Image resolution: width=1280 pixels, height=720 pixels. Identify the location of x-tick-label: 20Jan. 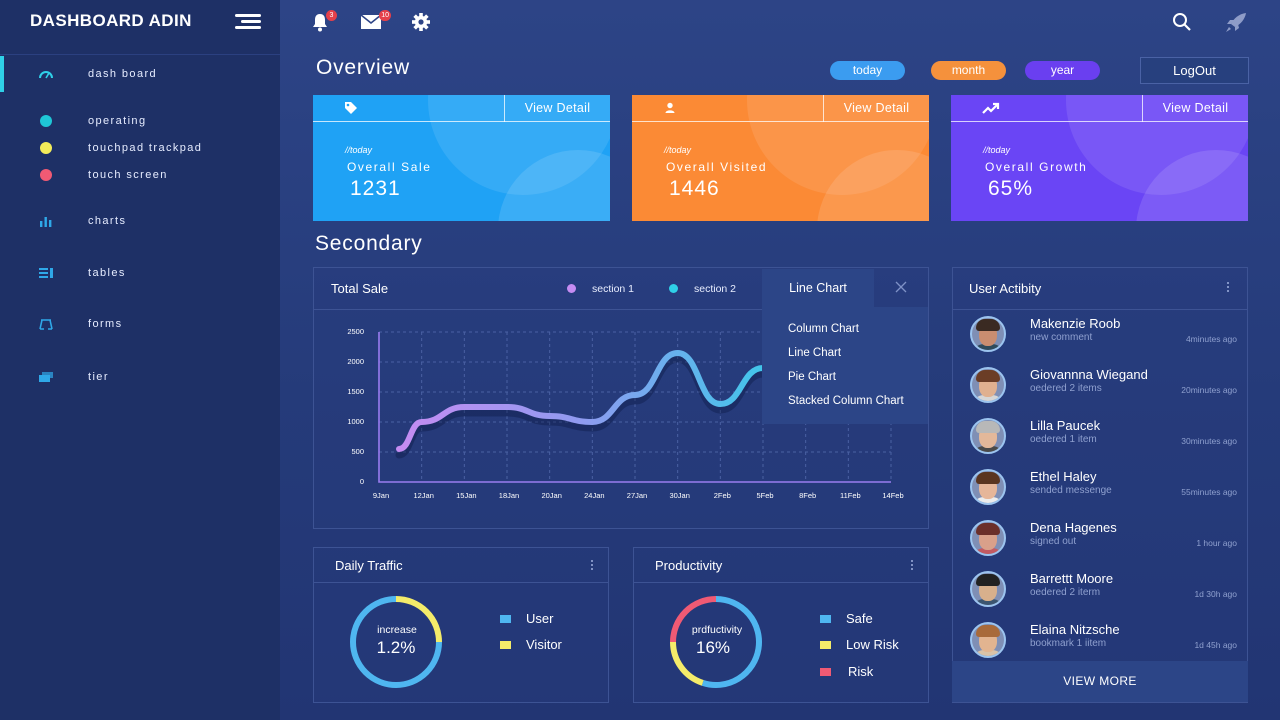
(551, 495).